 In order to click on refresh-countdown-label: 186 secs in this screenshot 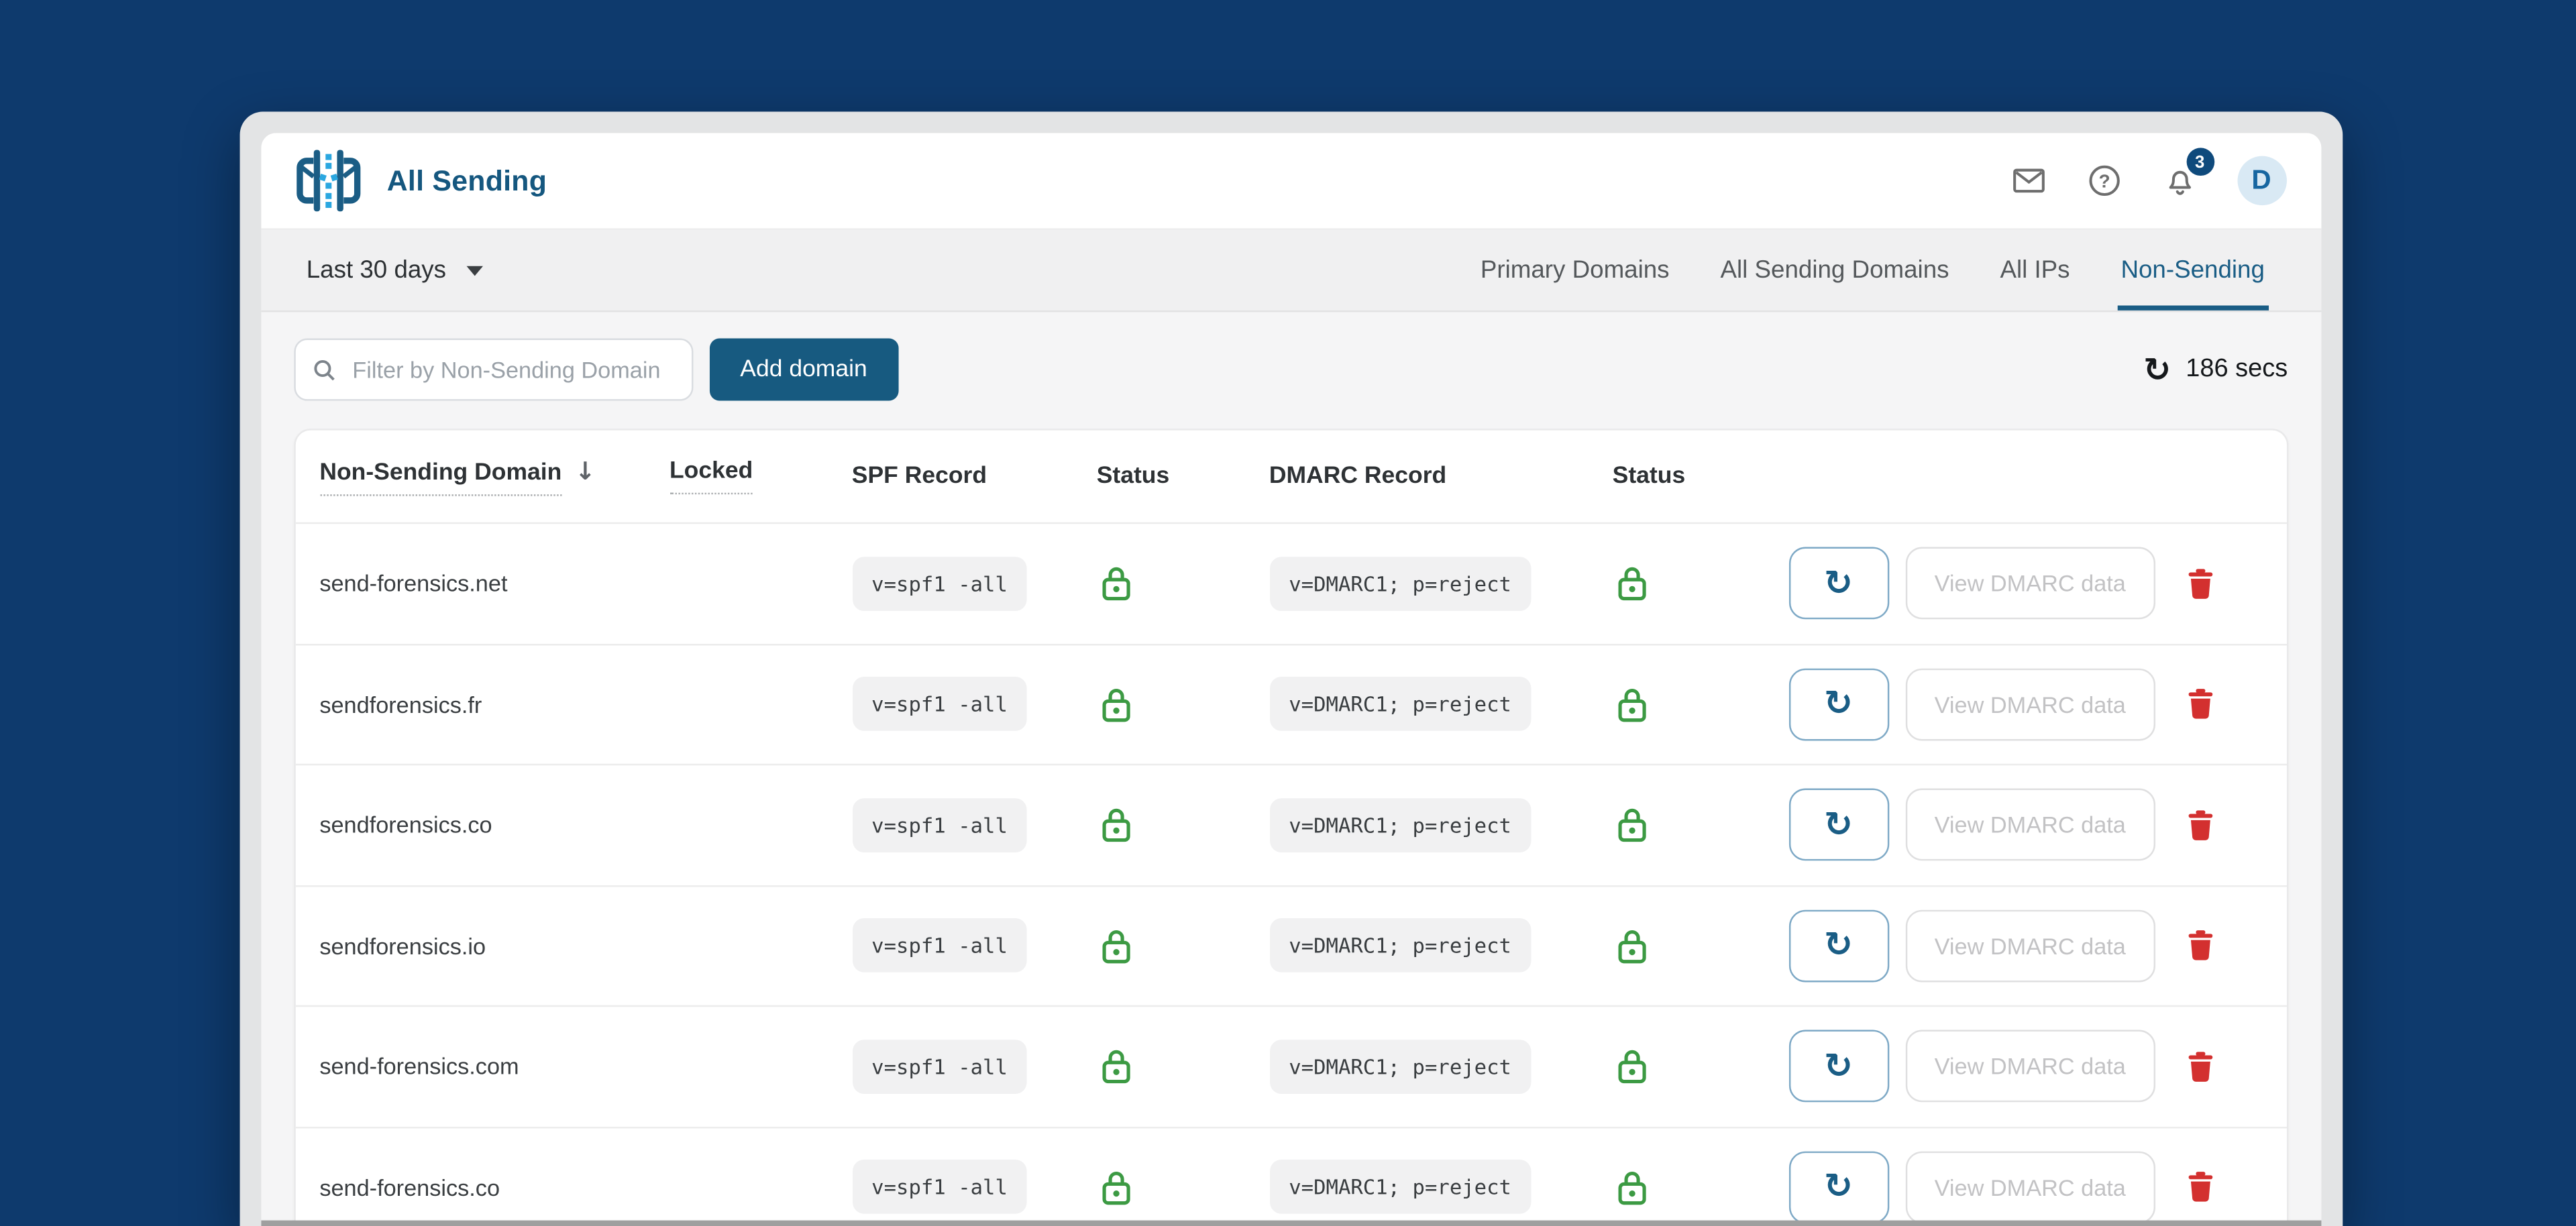, I will do `click(2237, 368)`.